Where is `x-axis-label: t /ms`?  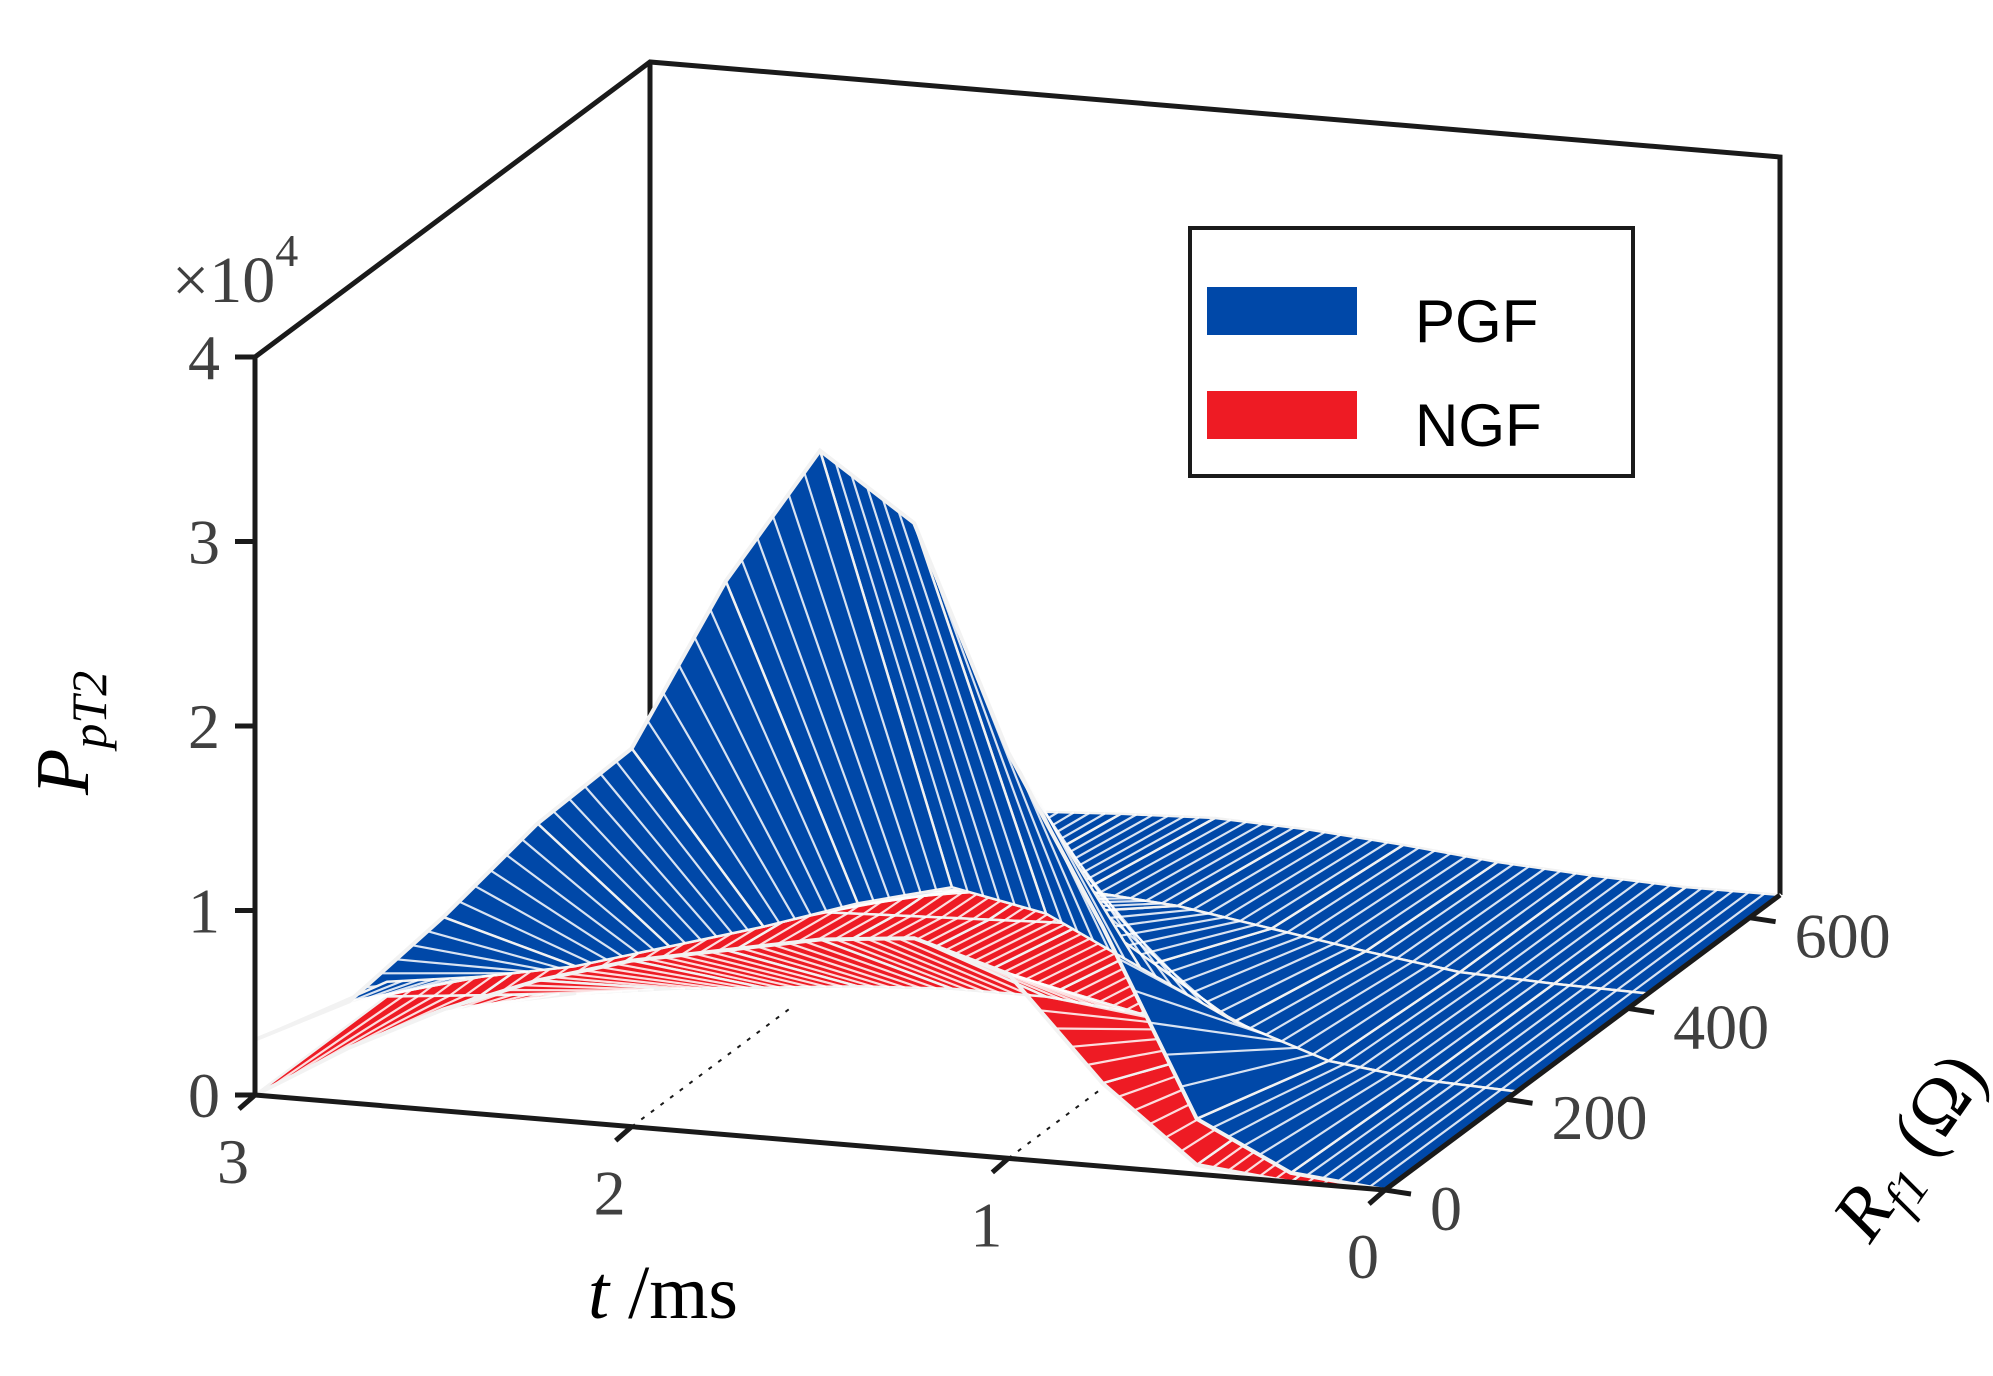 x-axis-label: t /ms is located at coordinates (663, 1293).